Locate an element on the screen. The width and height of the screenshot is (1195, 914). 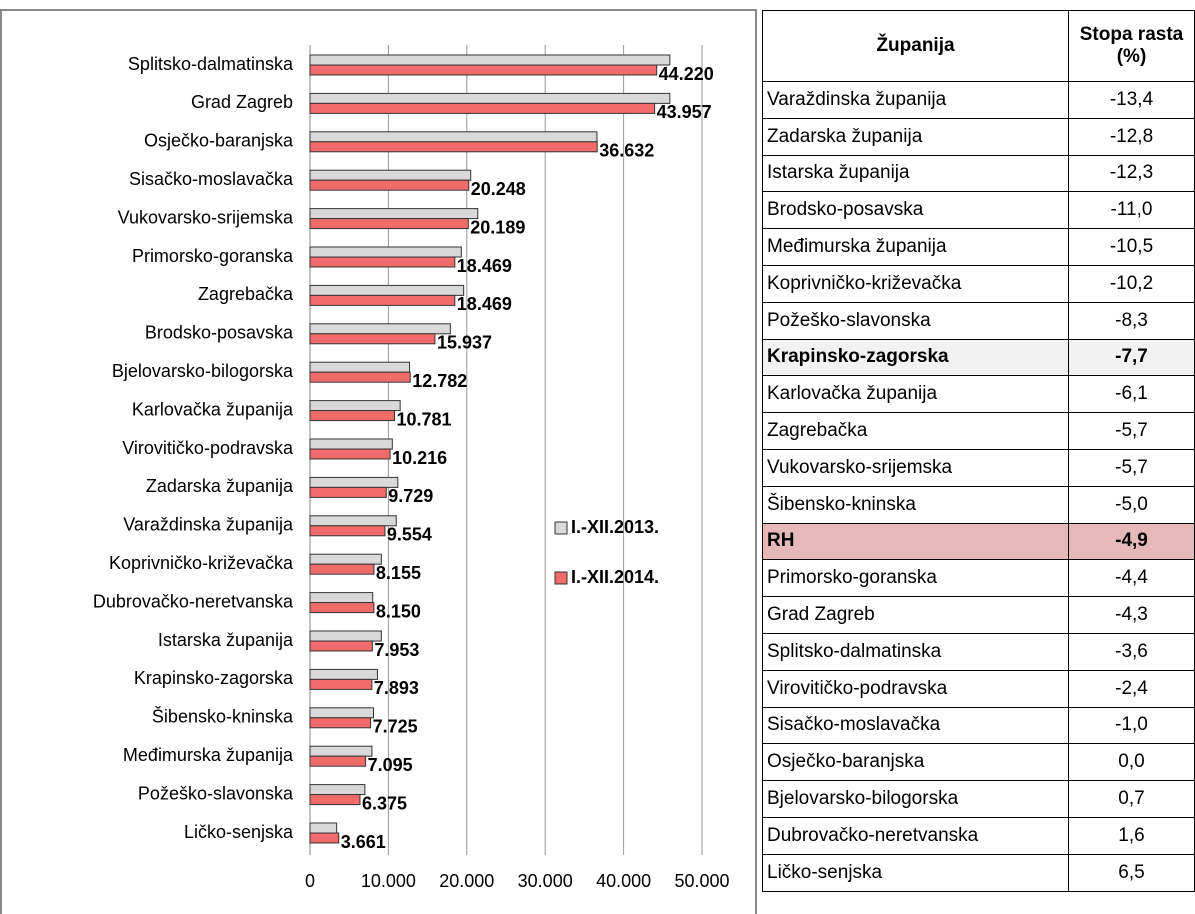
category-label: Dubrovačko-neretvanska is located at coordinates (193, 601).